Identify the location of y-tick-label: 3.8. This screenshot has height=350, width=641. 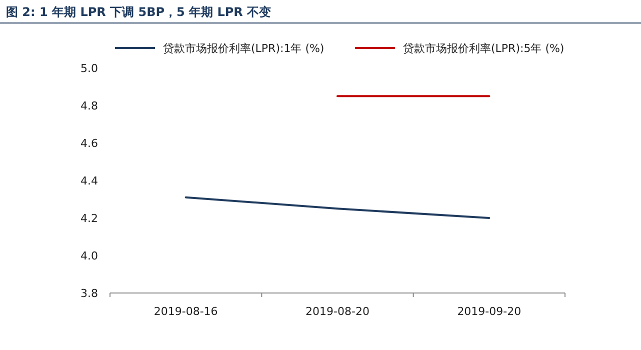
(89, 293).